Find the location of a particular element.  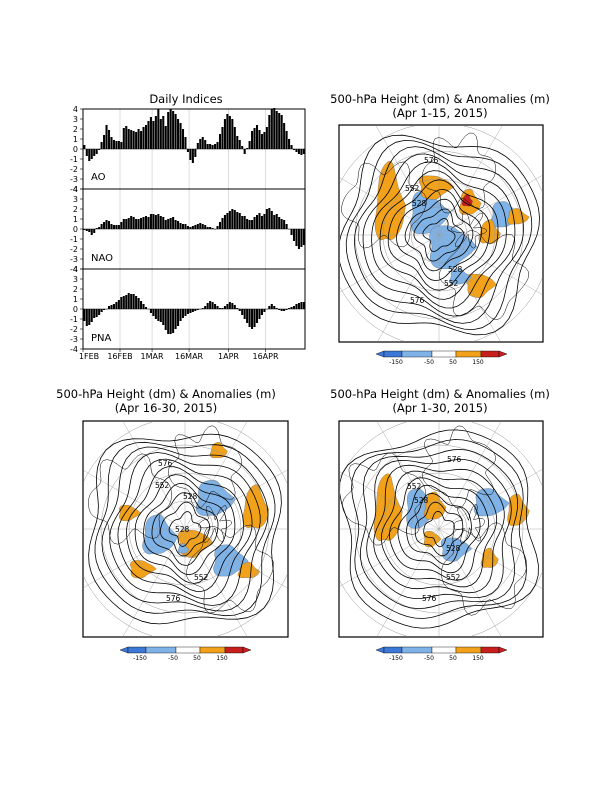

cbar1-right-arrow is located at coordinates (503, 354).